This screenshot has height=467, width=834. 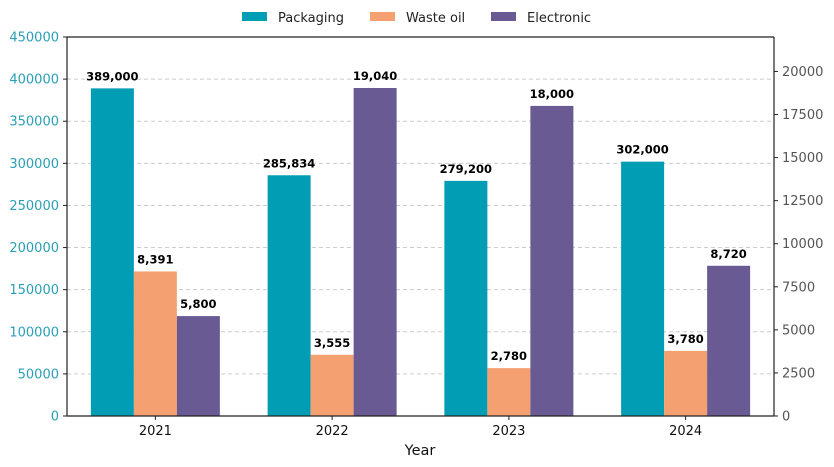 What do you see at coordinates (508, 431) in the screenshot?
I see `x-tick-label: 2023` at bounding box center [508, 431].